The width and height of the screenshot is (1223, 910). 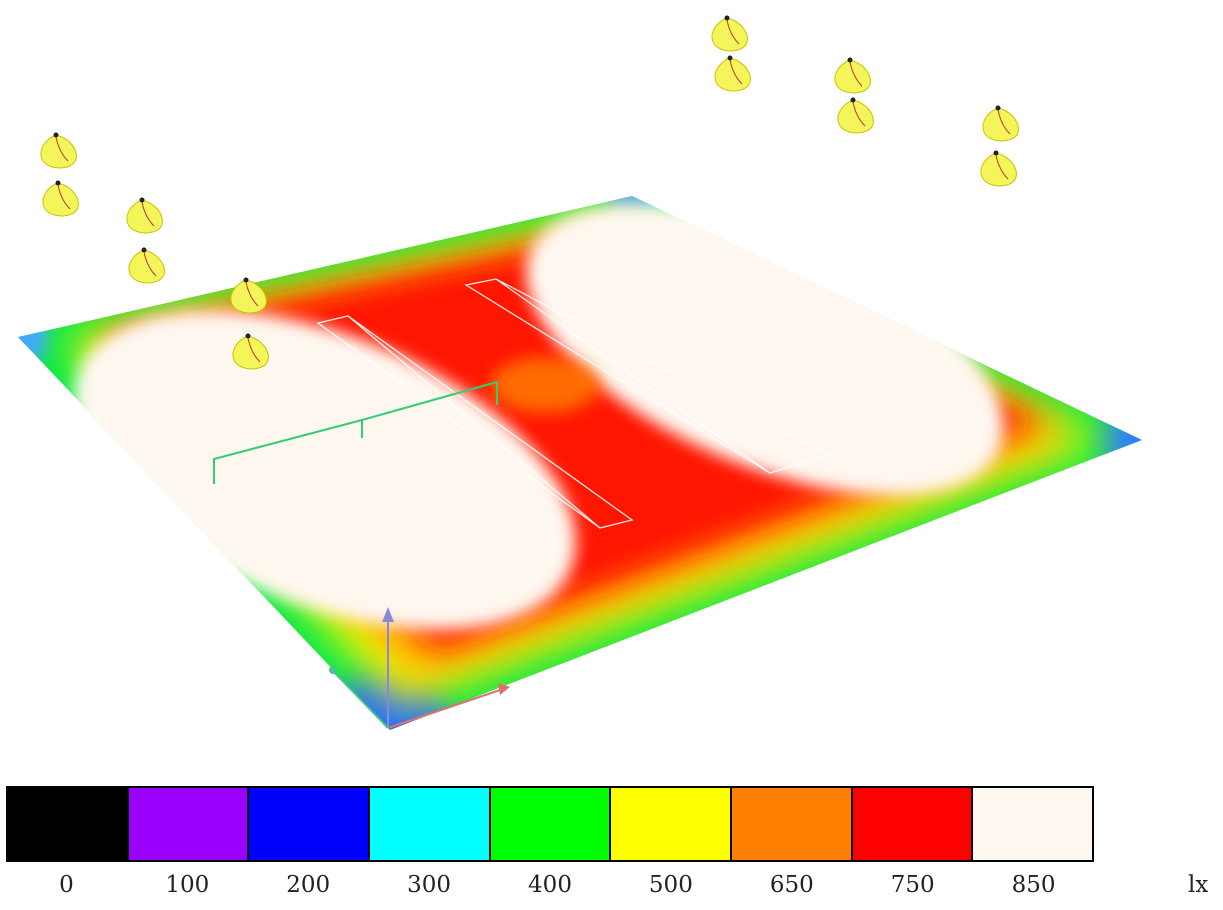 I want to click on legend-label-0: 0, so click(x=66, y=885).